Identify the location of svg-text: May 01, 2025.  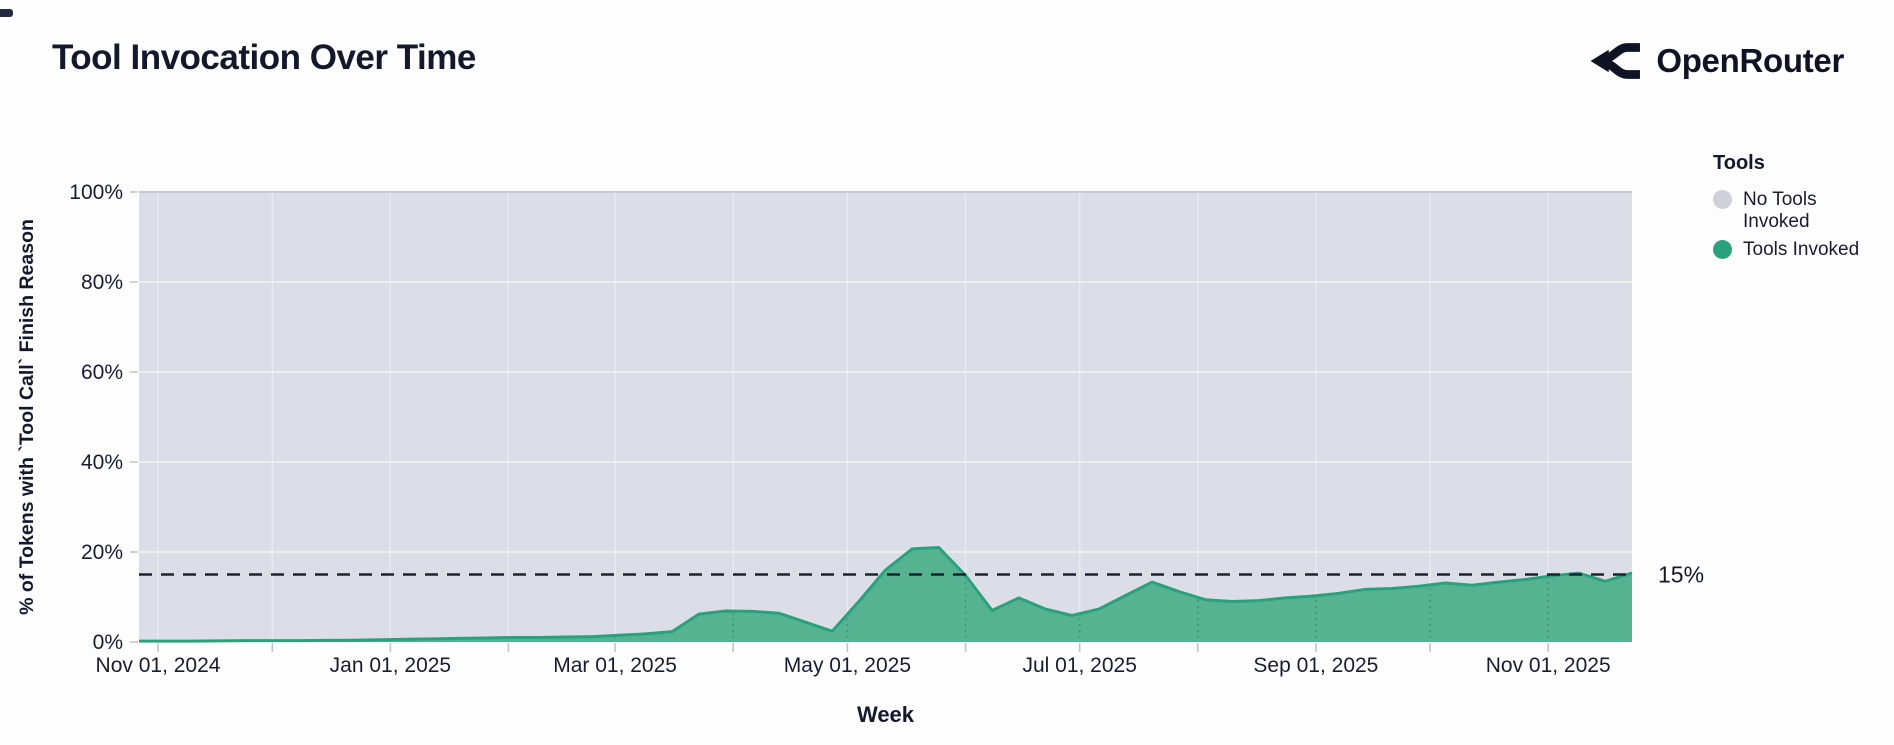
(847, 665).